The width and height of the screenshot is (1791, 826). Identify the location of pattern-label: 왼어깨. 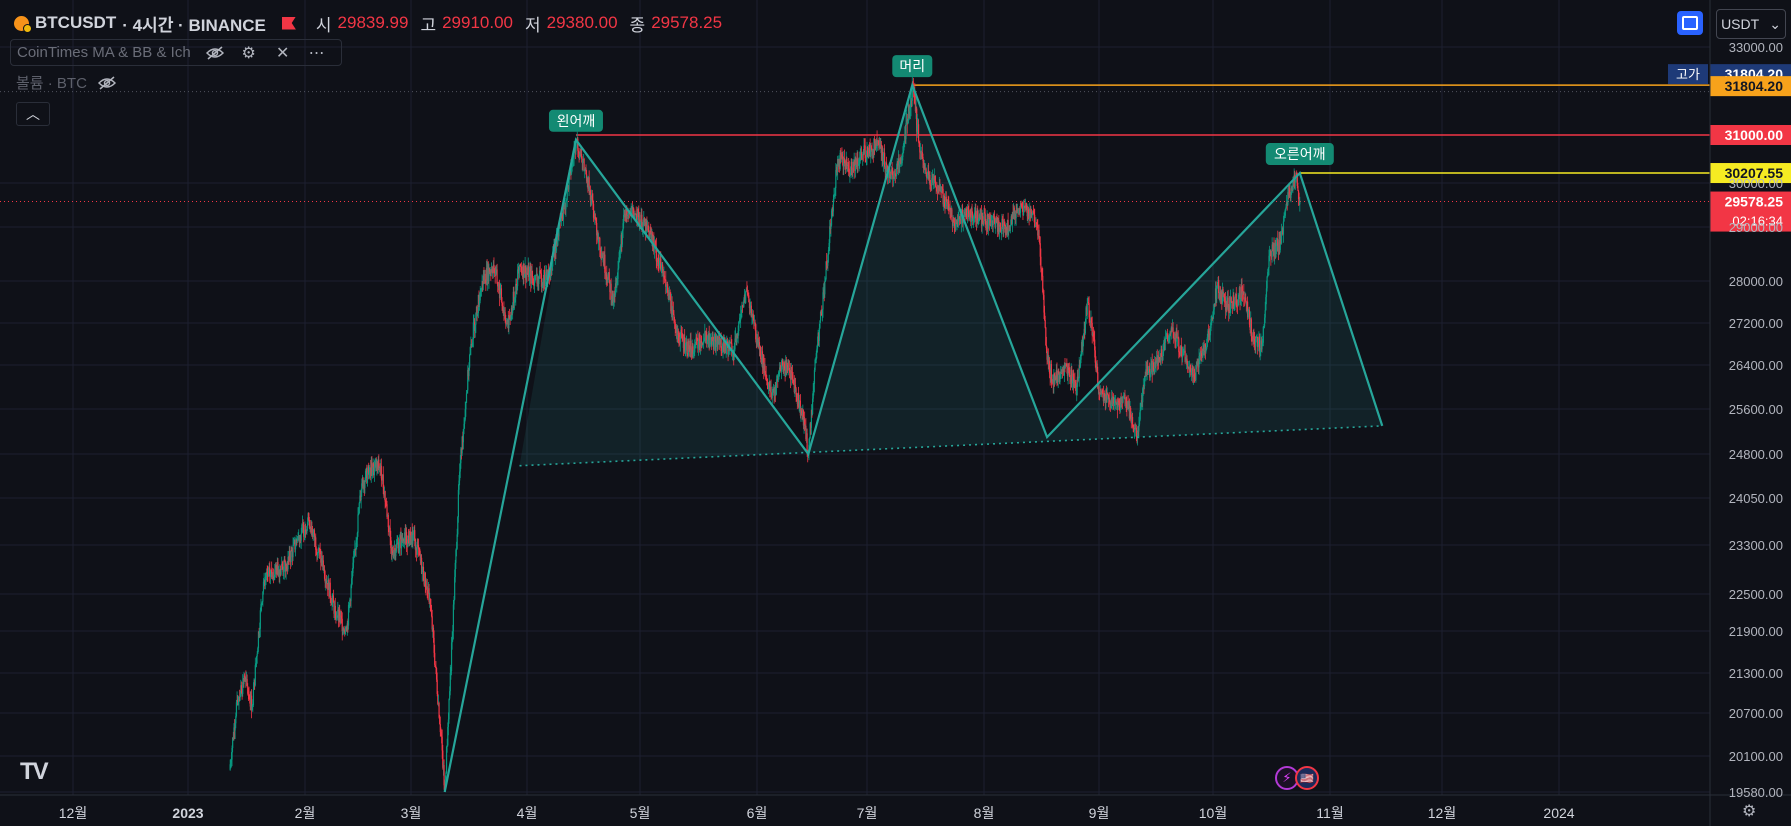
(576, 122).